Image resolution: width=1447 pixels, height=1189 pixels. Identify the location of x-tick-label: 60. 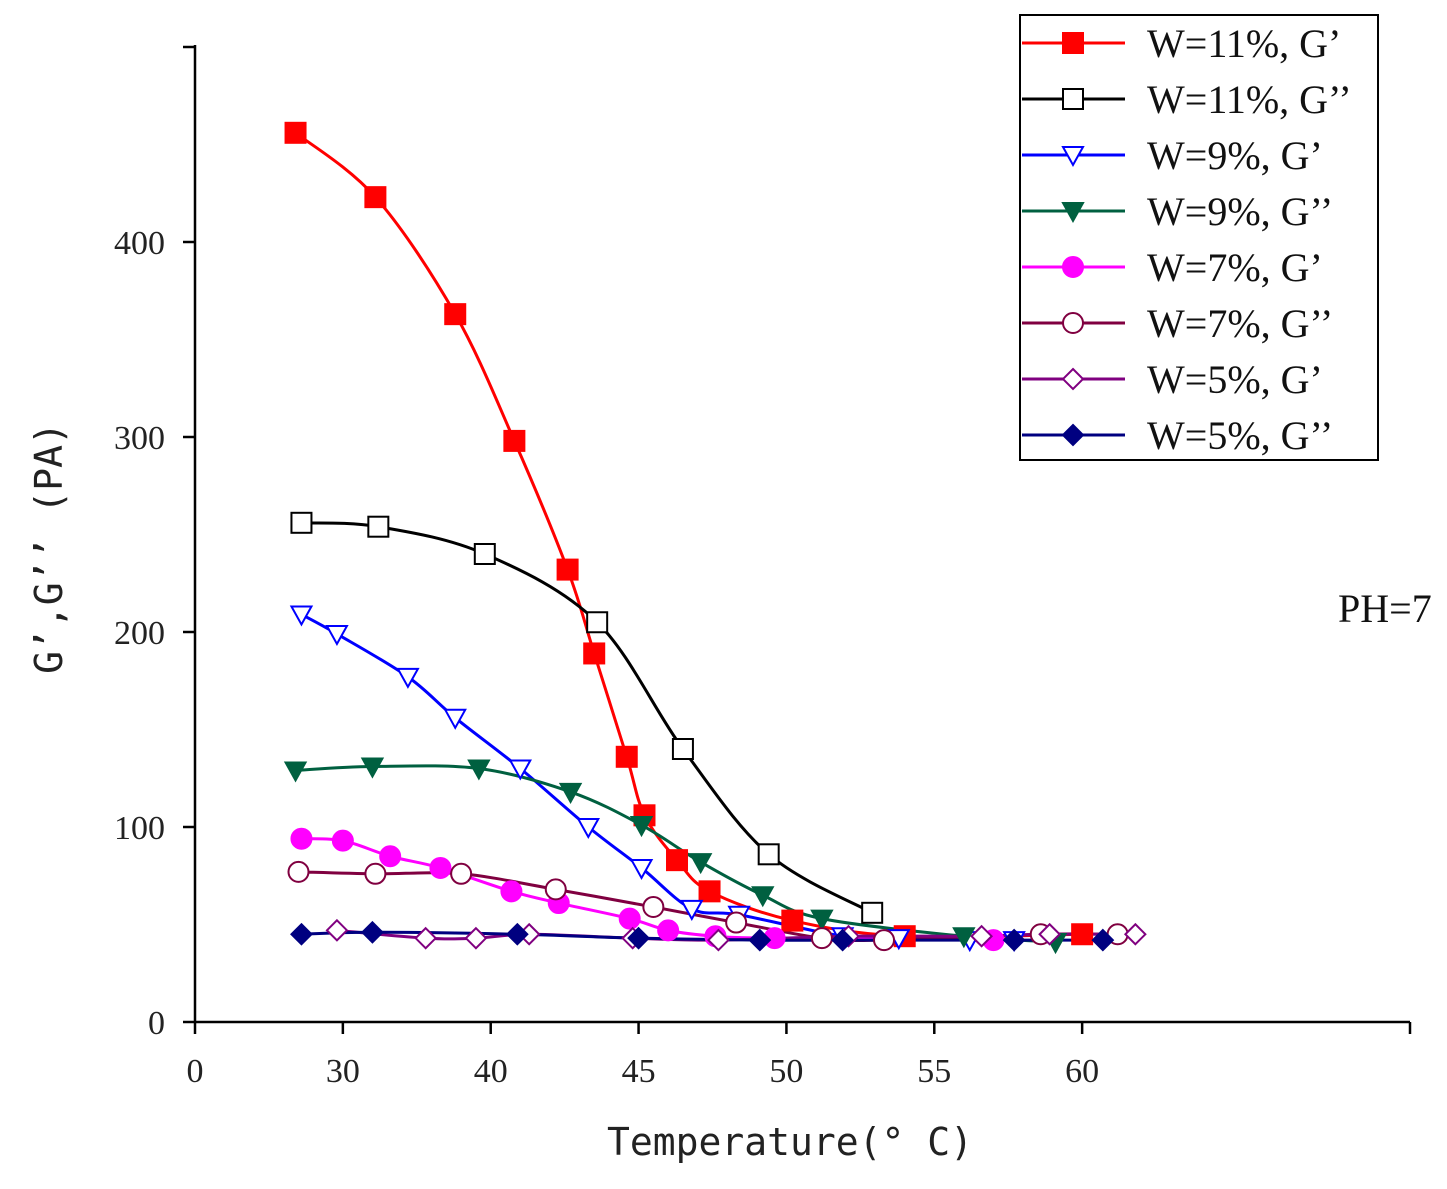
(1082, 1071).